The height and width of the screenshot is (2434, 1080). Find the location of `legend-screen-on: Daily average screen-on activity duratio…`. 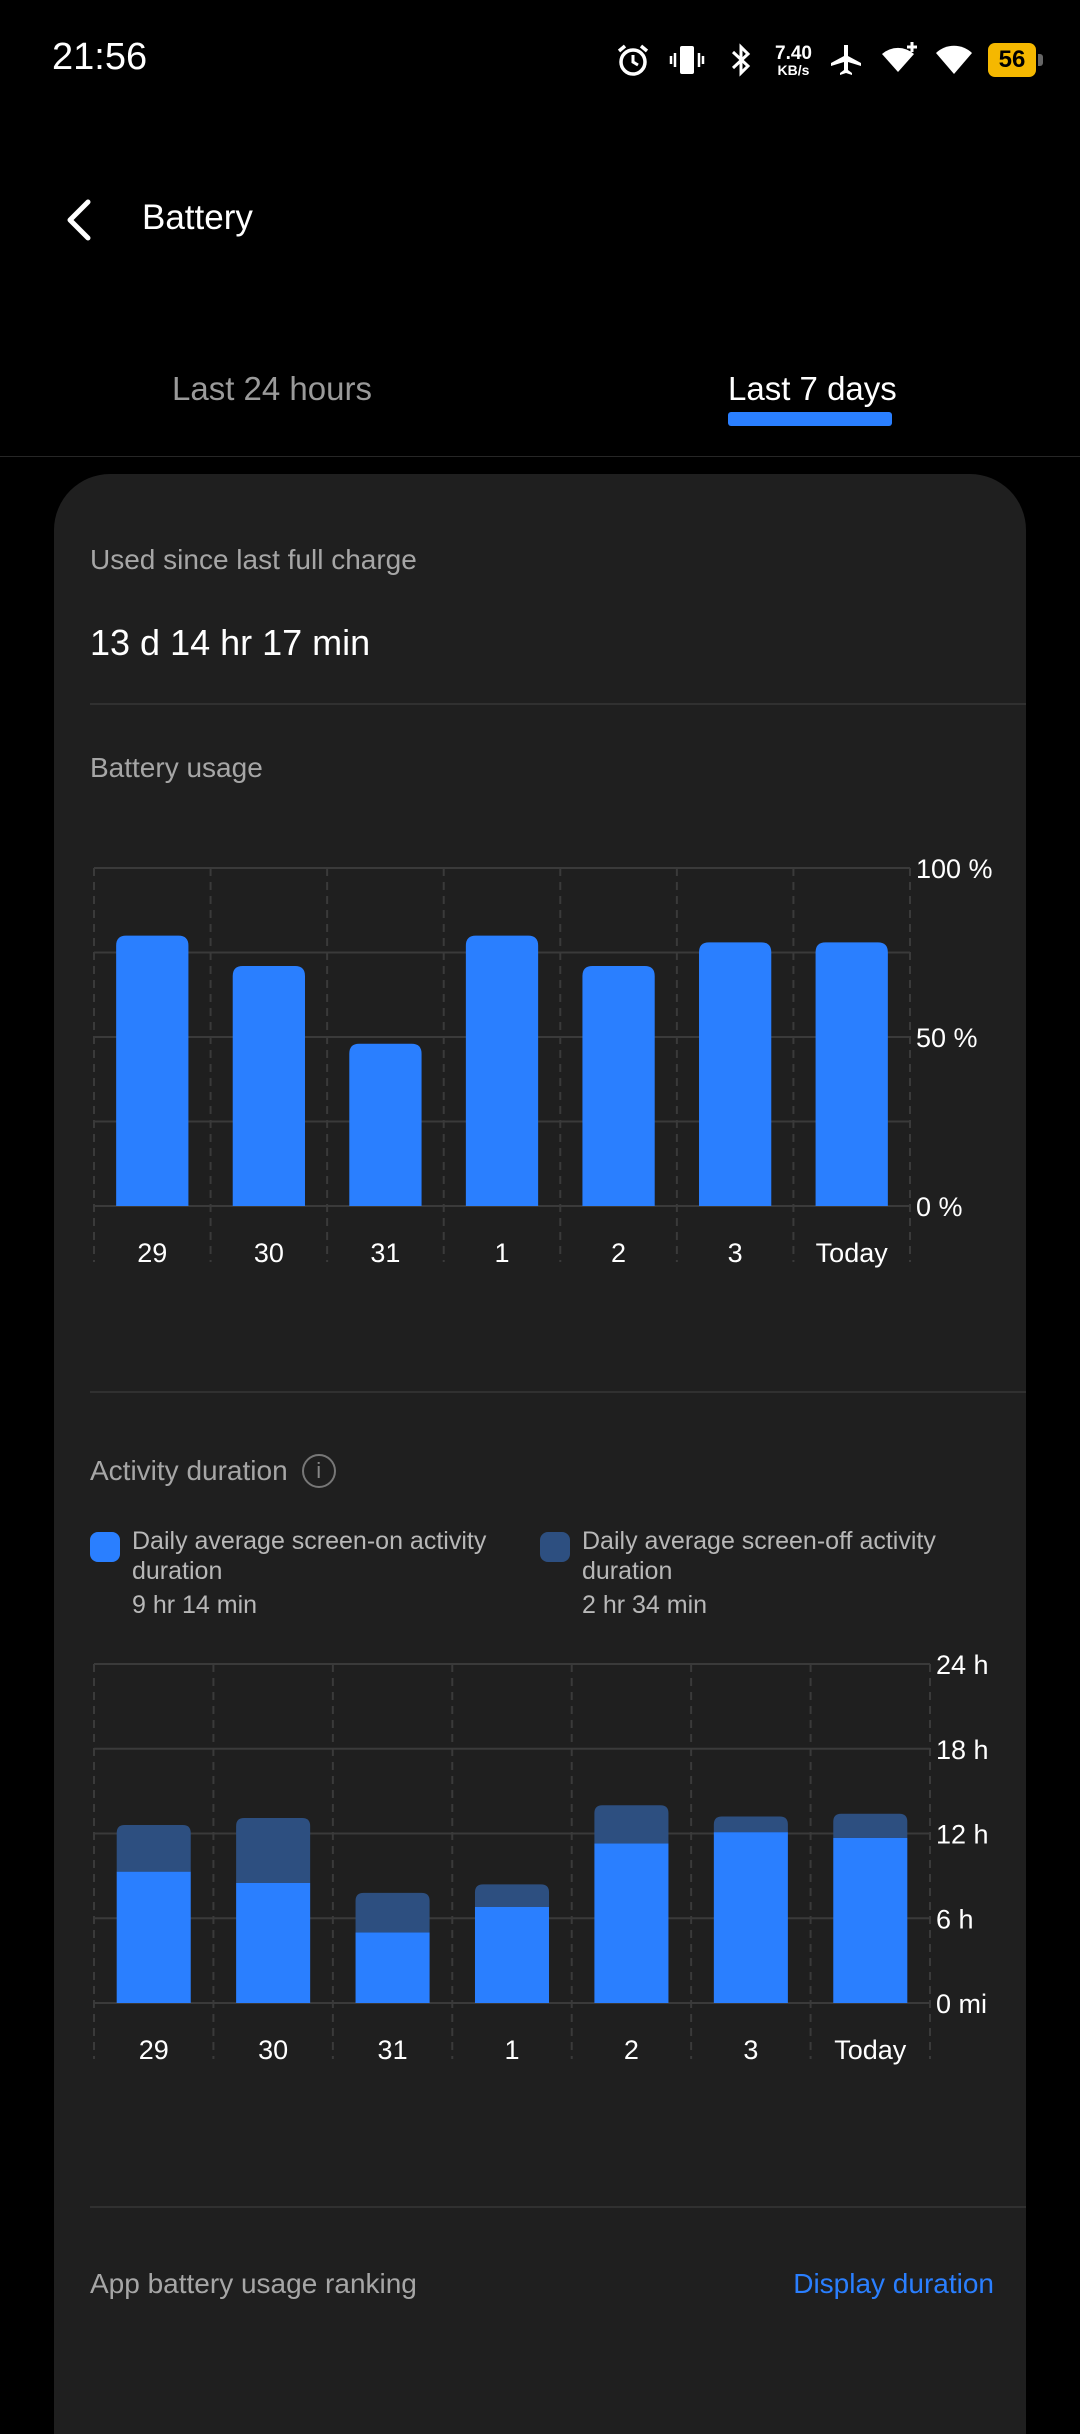

legend-screen-on: Daily average screen-on activity duratio… is located at coordinates (301, 1573).